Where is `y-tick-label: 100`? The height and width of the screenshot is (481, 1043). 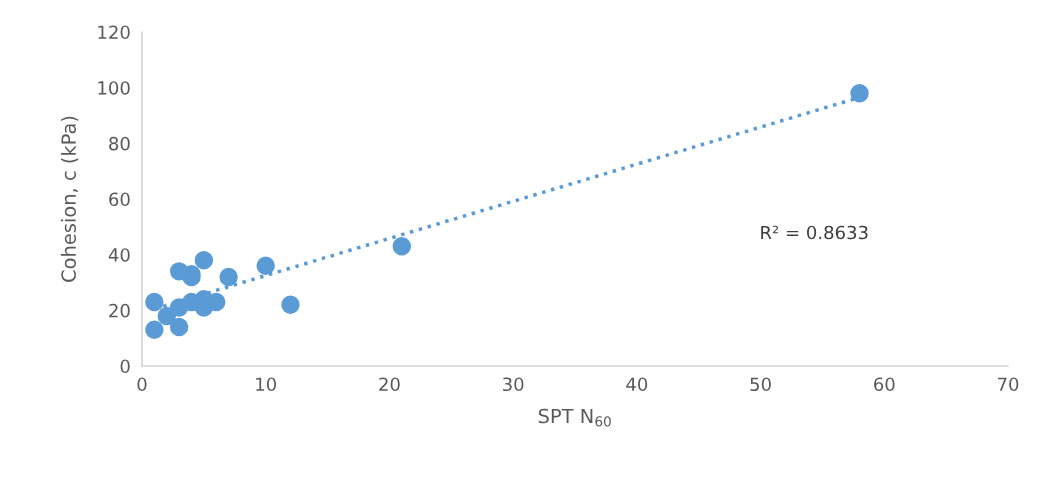 y-tick-label: 100 is located at coordinates (114, 88).